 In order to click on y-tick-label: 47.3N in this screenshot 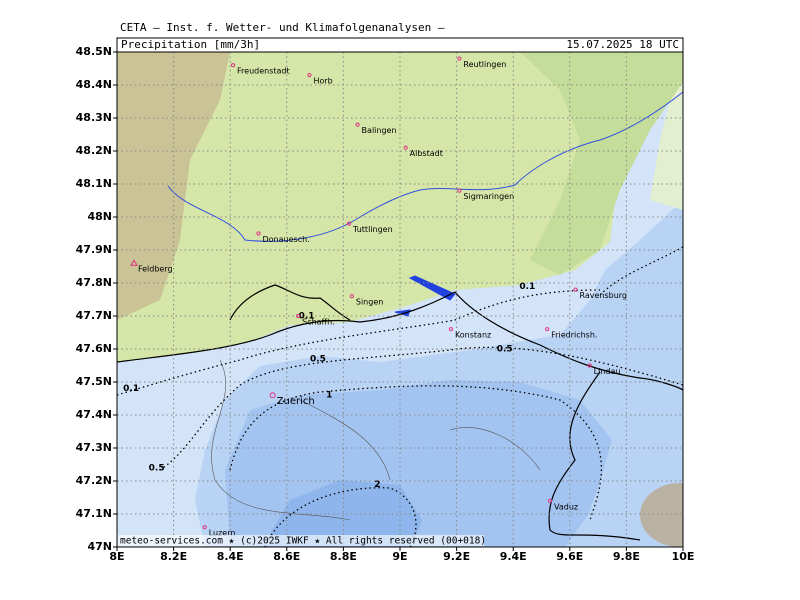, I will do `click(94, 447)`.